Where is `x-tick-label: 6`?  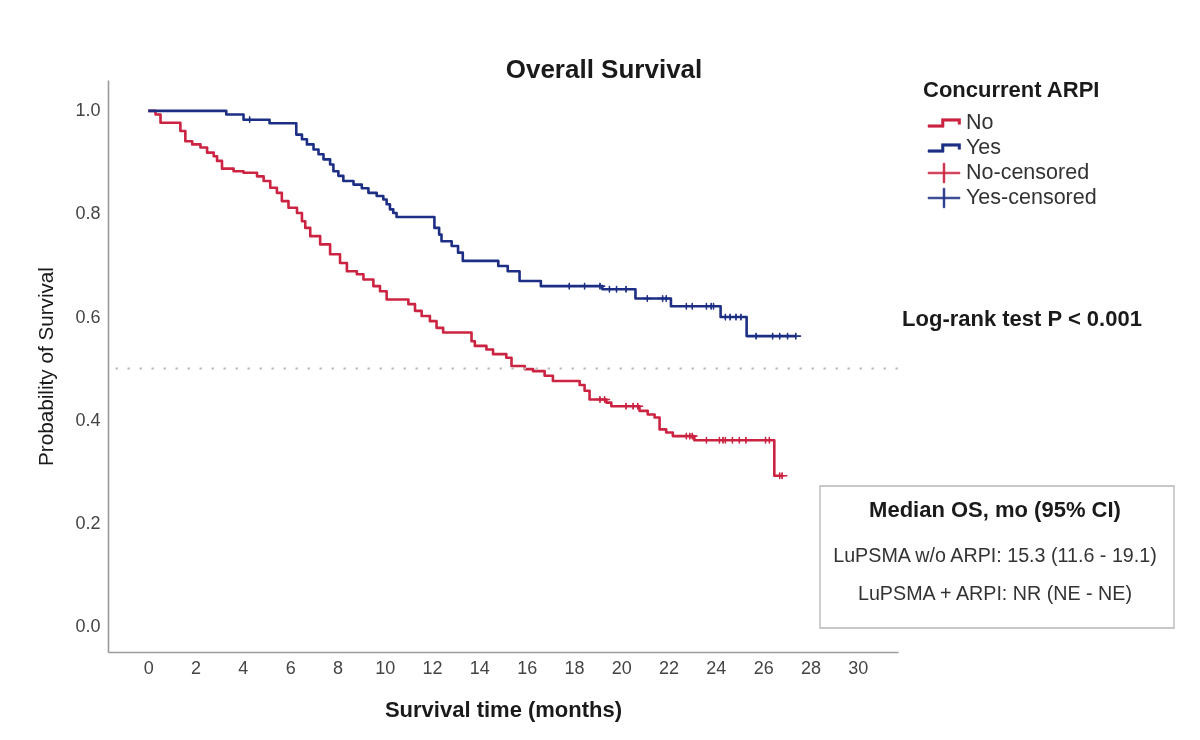 x-tick-label: 6 is located at coordinates (290, 667).